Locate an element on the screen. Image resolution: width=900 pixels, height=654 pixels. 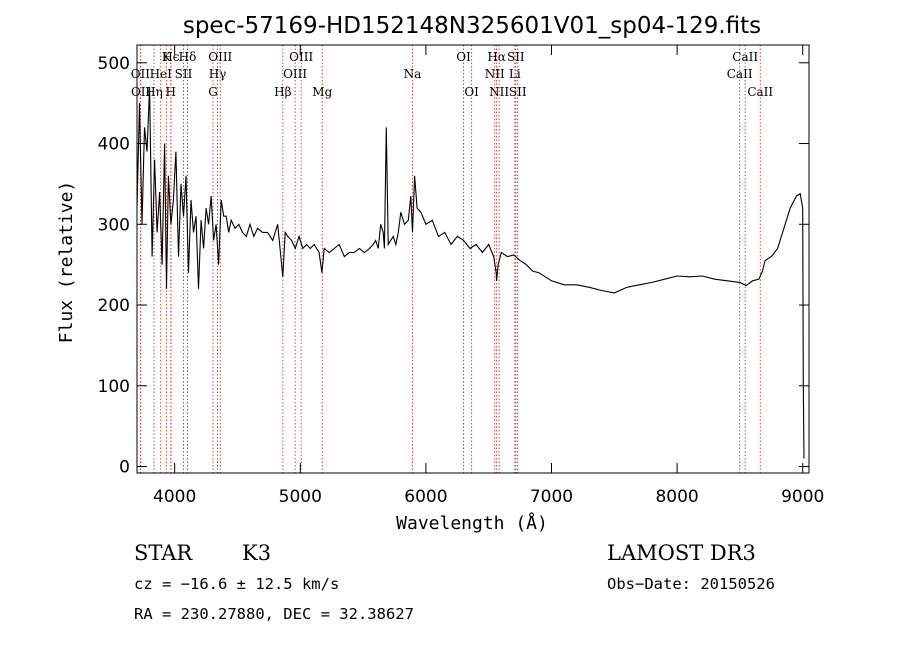
x-tick-label: 8000 is located at coordinates (676, 497).